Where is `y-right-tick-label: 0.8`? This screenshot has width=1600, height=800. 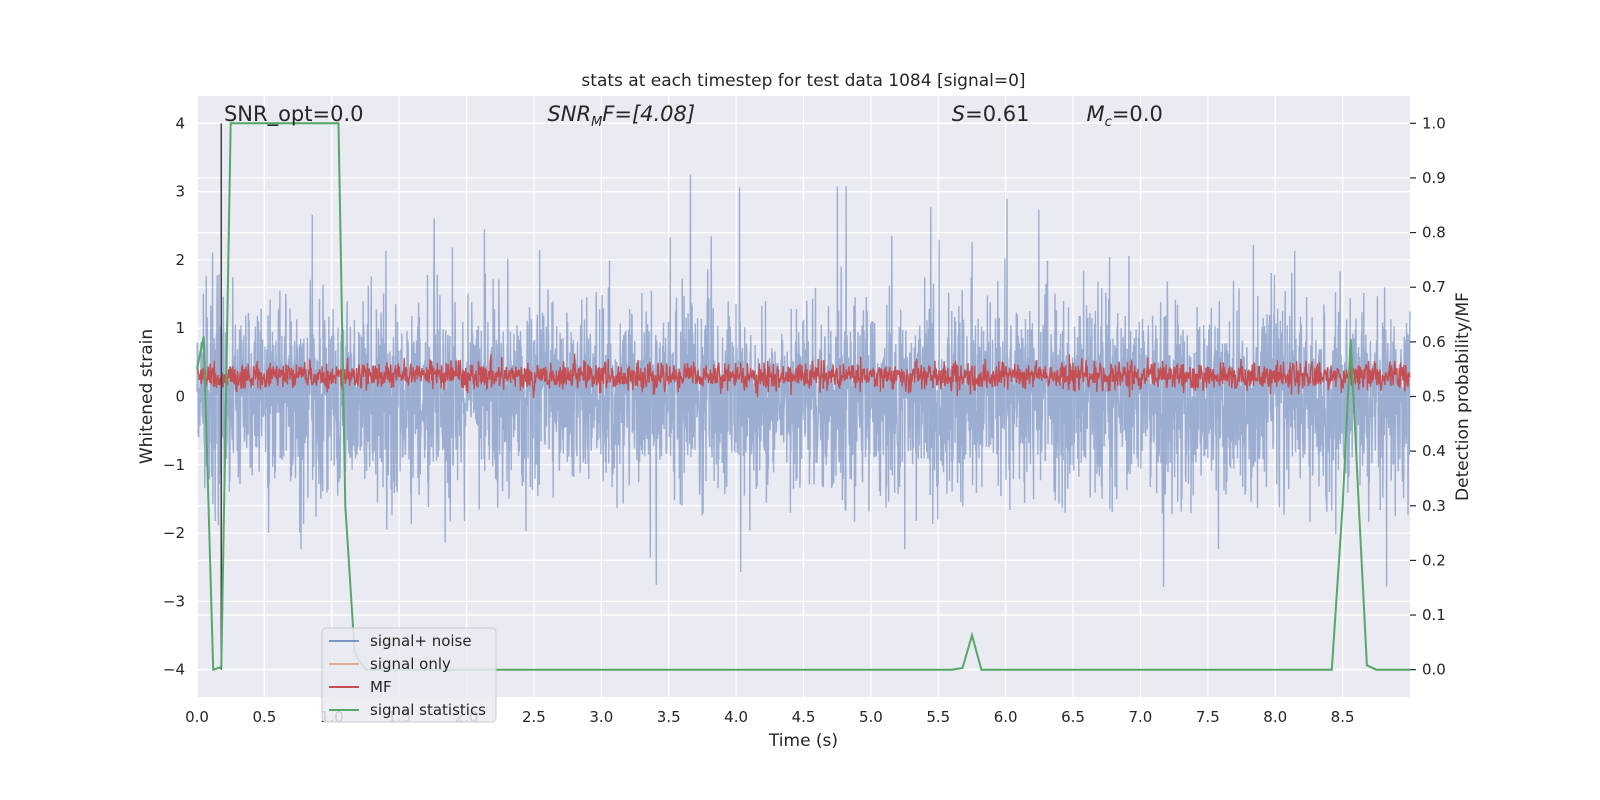
y-right-tick-label: 0.8 is located at coordinates (1434, 233).